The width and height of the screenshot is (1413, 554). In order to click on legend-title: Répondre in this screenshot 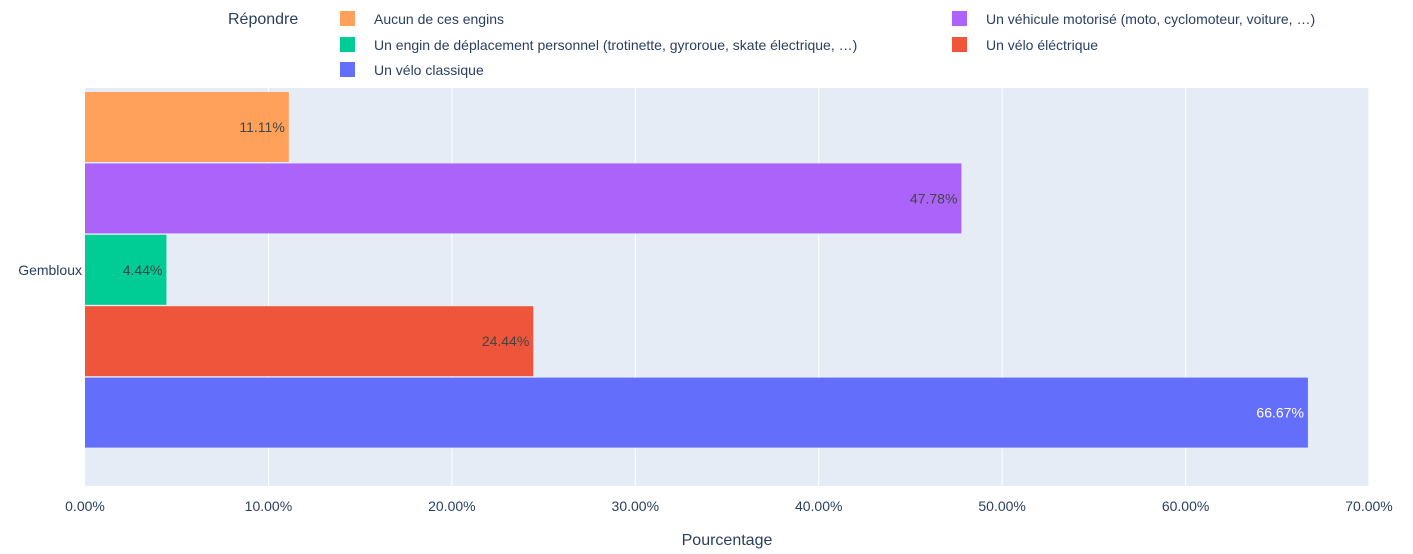, I will do `click(263, 19)`.